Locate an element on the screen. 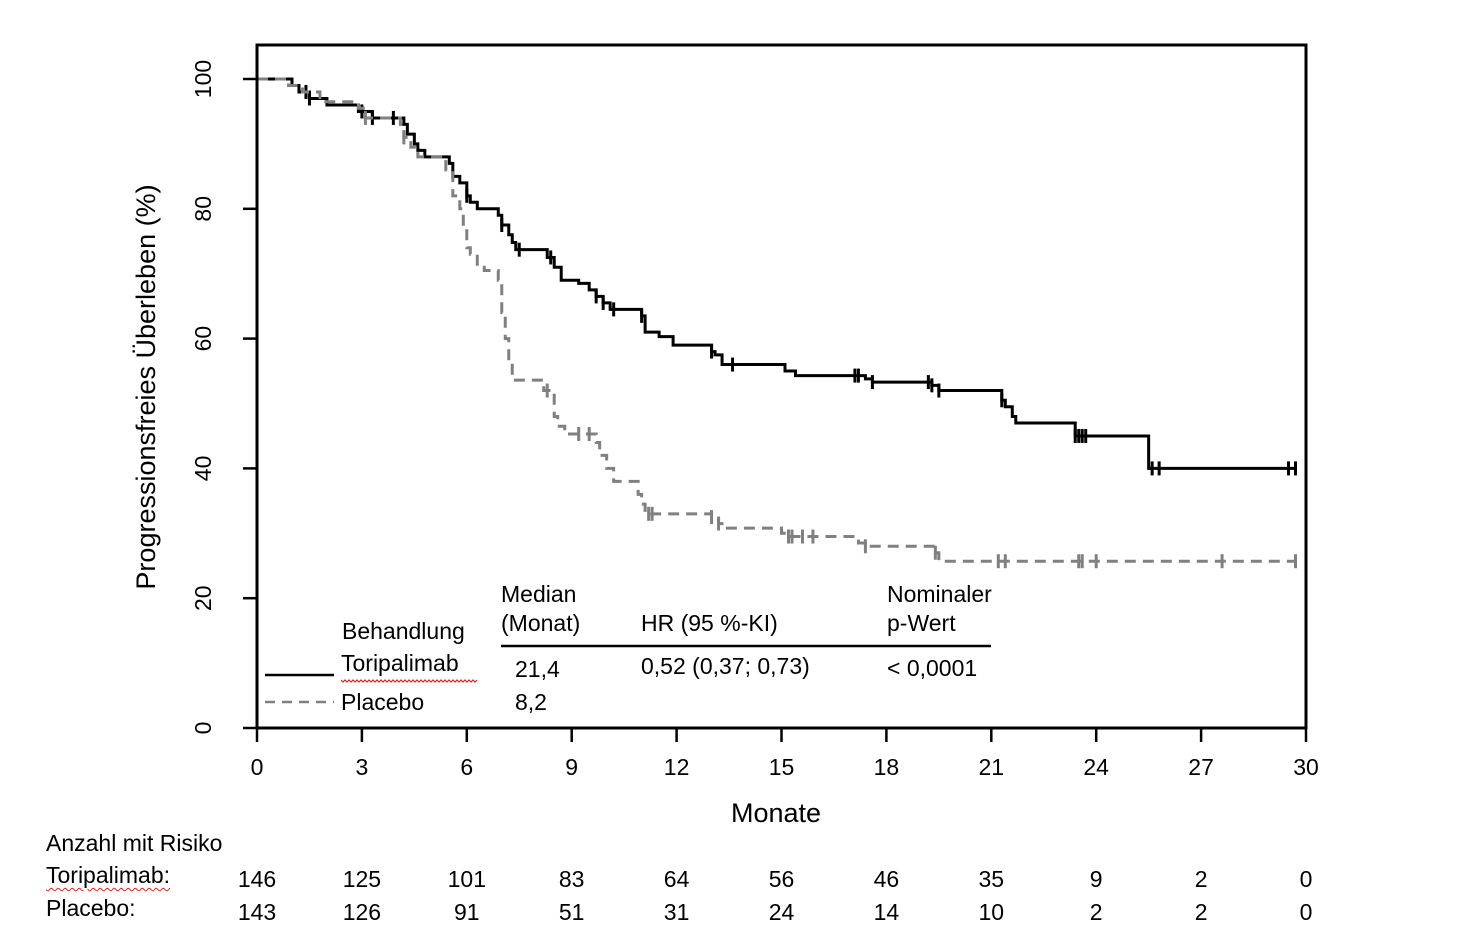  x-tick-label: 27 is located at coordinates (1201, 767).